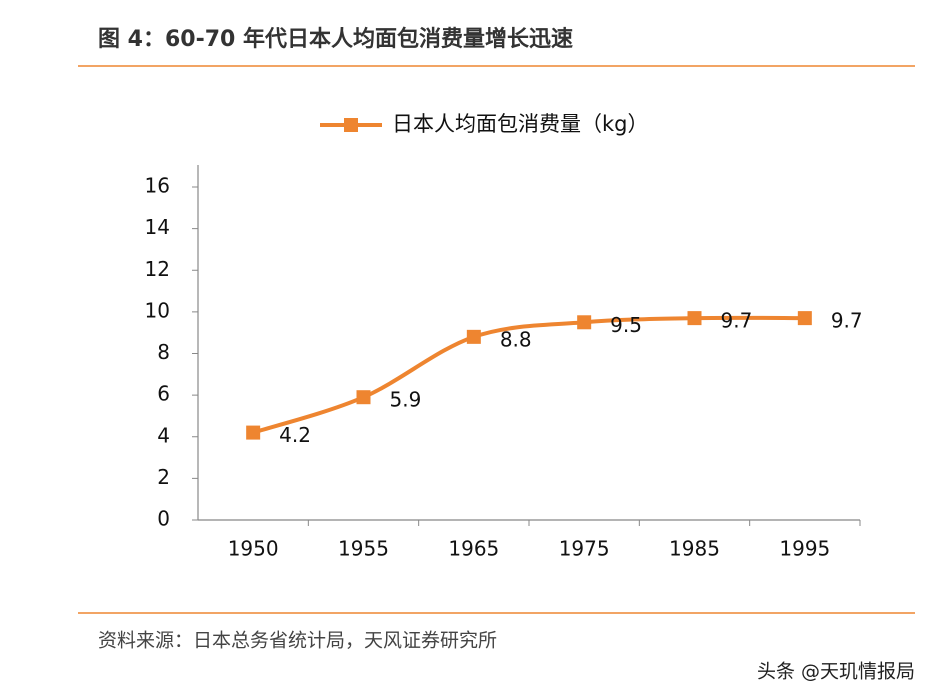 This screenshot has width=935, height=700. Describe the element at coordinates (157, 310) in the screenshot. I see `y-tick-label: 10` at that location.